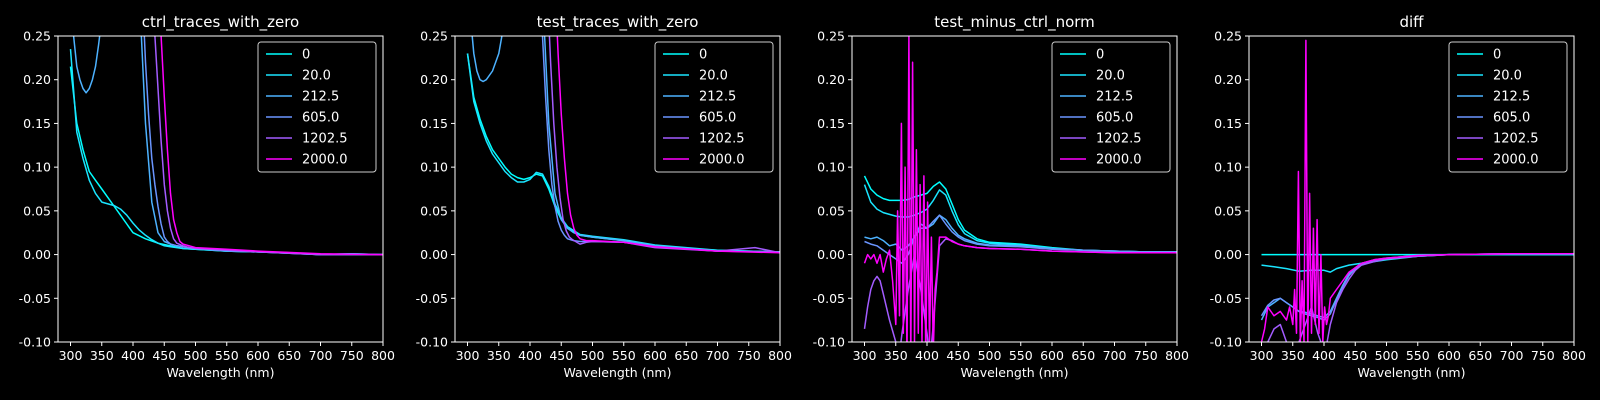  I want to click on y-tick-label: -0.05, so click(1226, 298).